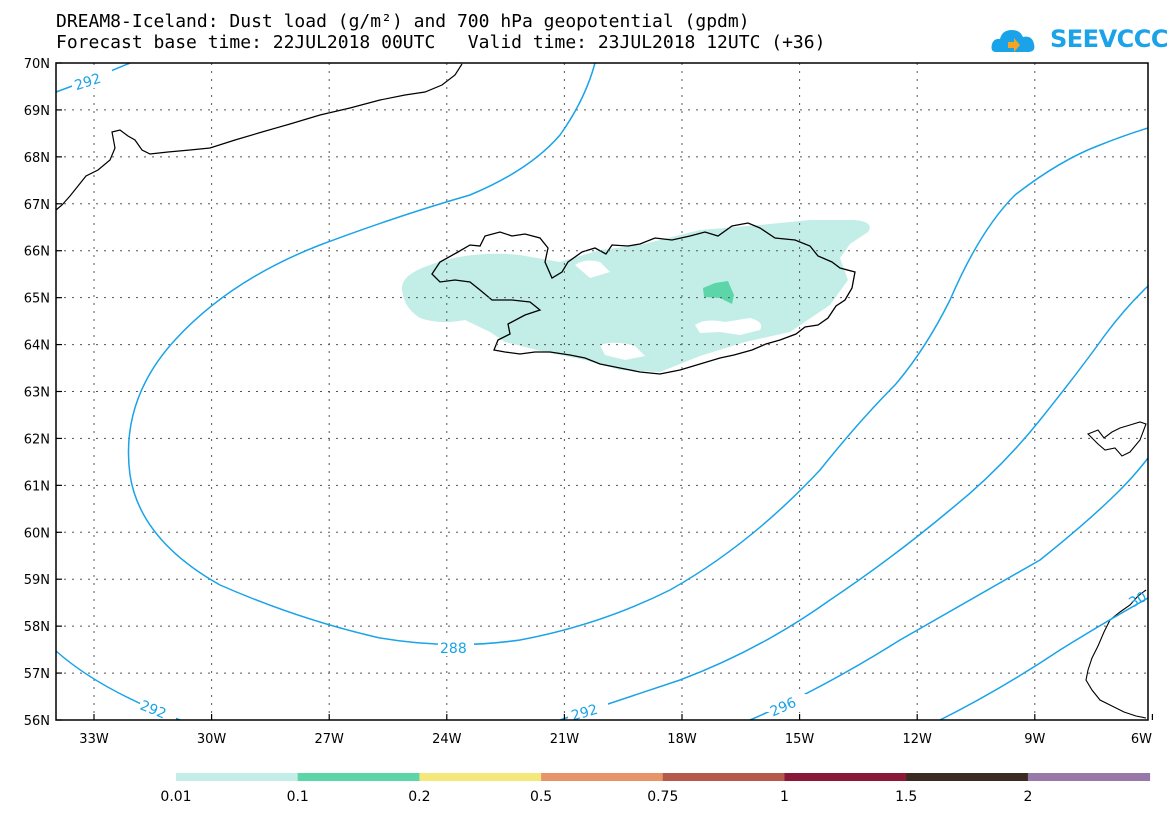 The image size is (1175, 815). What do you see at coordinates (662, 797) in the screenshot?
I see `legend-label: 0.75` at bounding box center [662, 797].